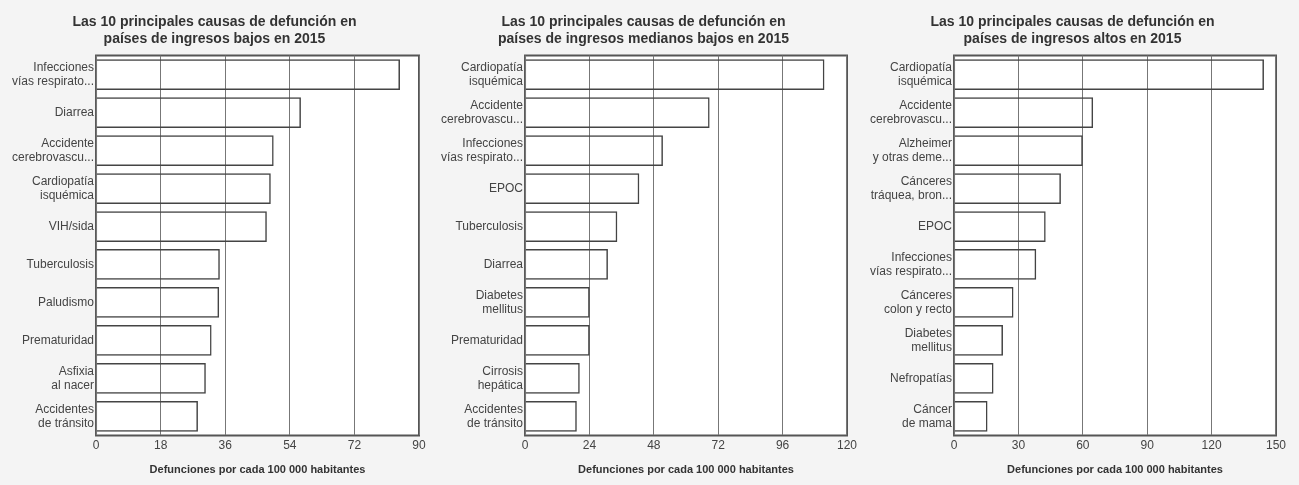 The width and height of the screenshot is (1299, 485). What do you see at coordinates (589, 444) in the screenshot?
I see `x-tick-label: 24` at bounding box center [589, 444].